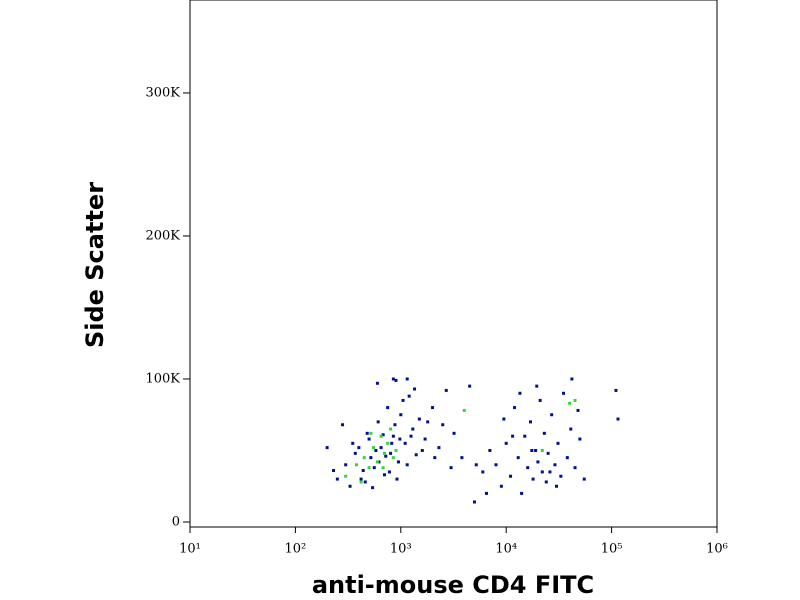  I want to click on y-tick-label: 0, so click(176, 521).